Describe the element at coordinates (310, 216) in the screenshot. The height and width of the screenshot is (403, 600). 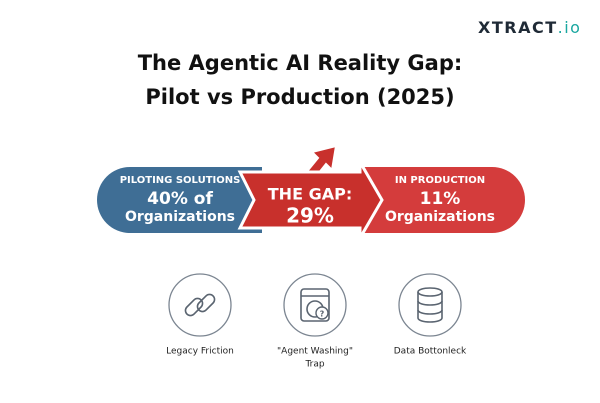
I see `gap-value: 29%` at that location.